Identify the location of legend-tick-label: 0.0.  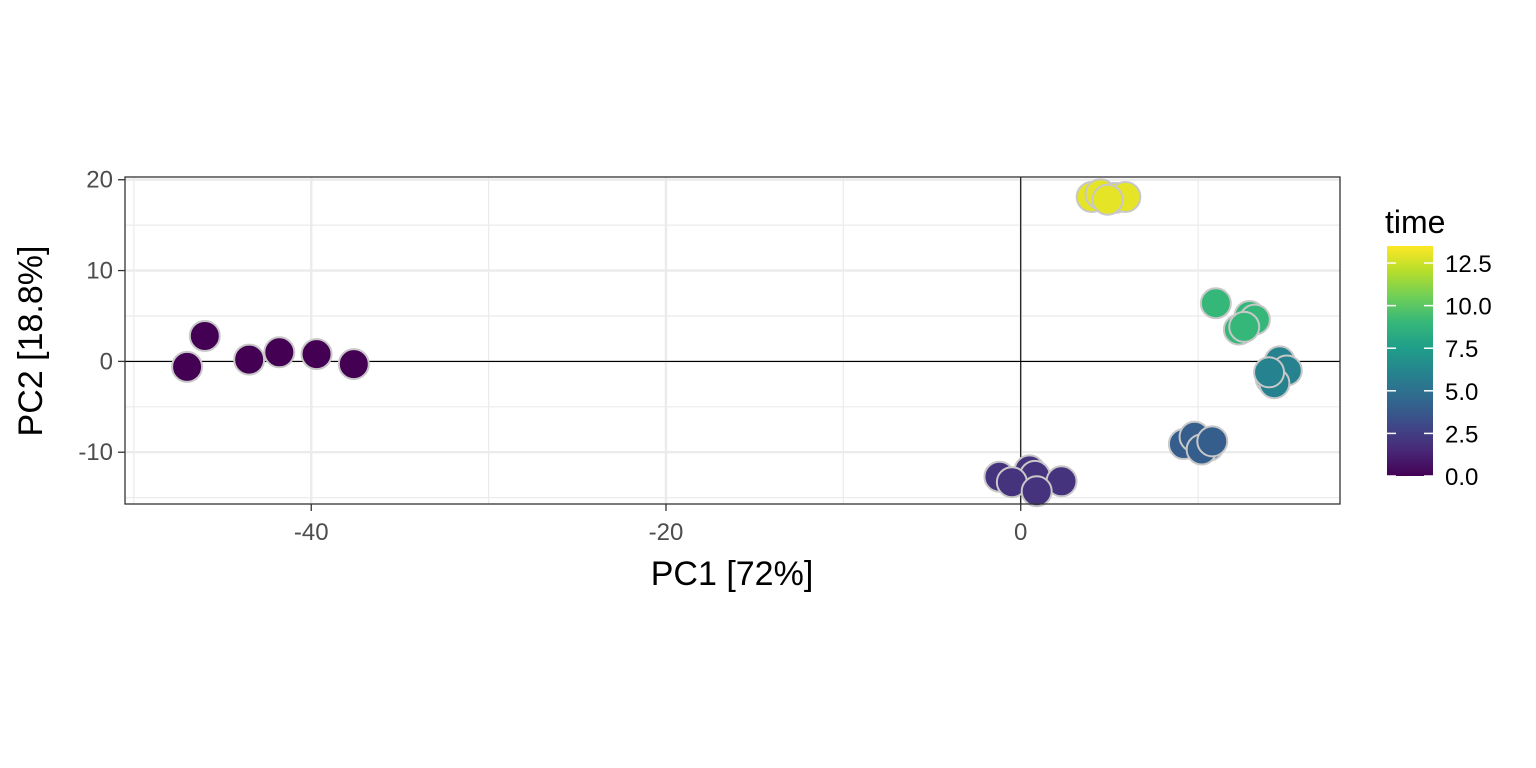
(1461, 477).